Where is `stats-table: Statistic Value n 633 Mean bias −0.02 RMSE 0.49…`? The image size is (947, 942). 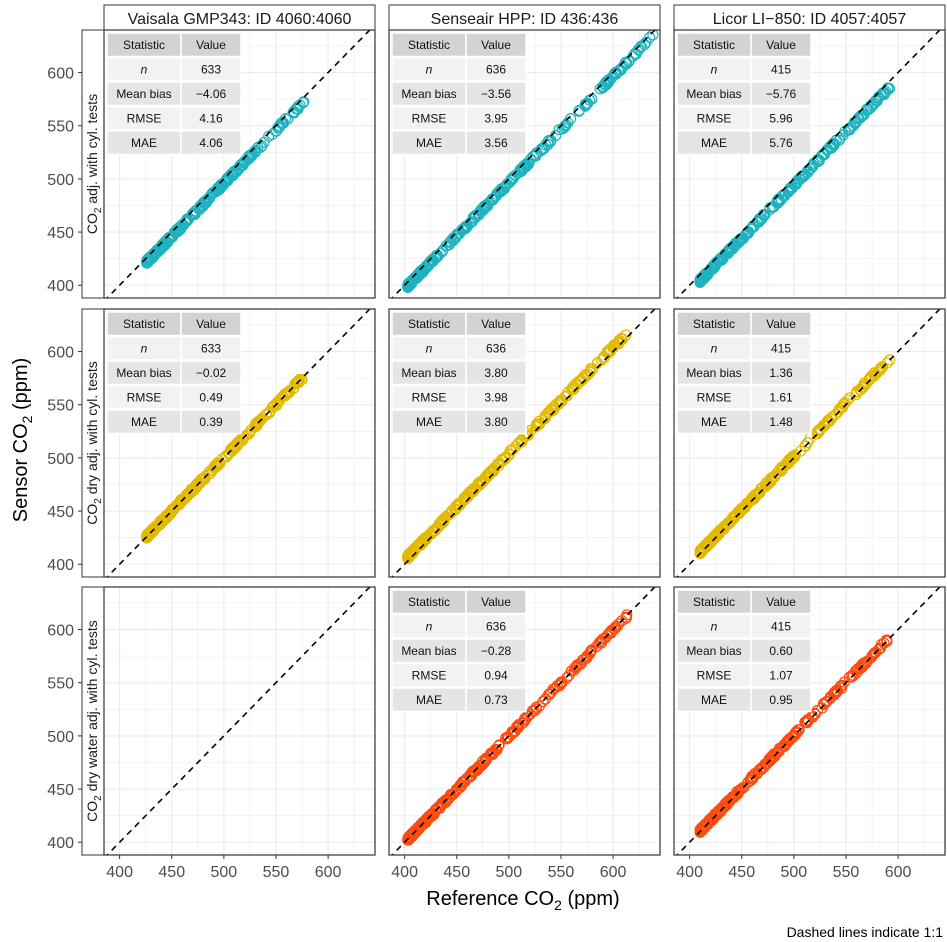 stats-table: Statistic Value n 633 Mean bias −0.02 RMSE 0.49… is located at coordinates (174, 373).